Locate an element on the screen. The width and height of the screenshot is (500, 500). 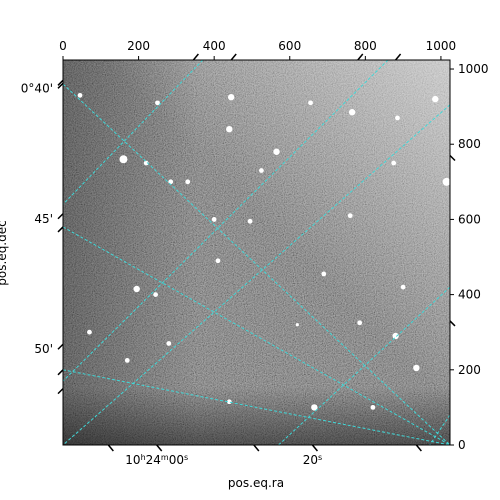
dec-grid-line is located at coordinates (256, 407).